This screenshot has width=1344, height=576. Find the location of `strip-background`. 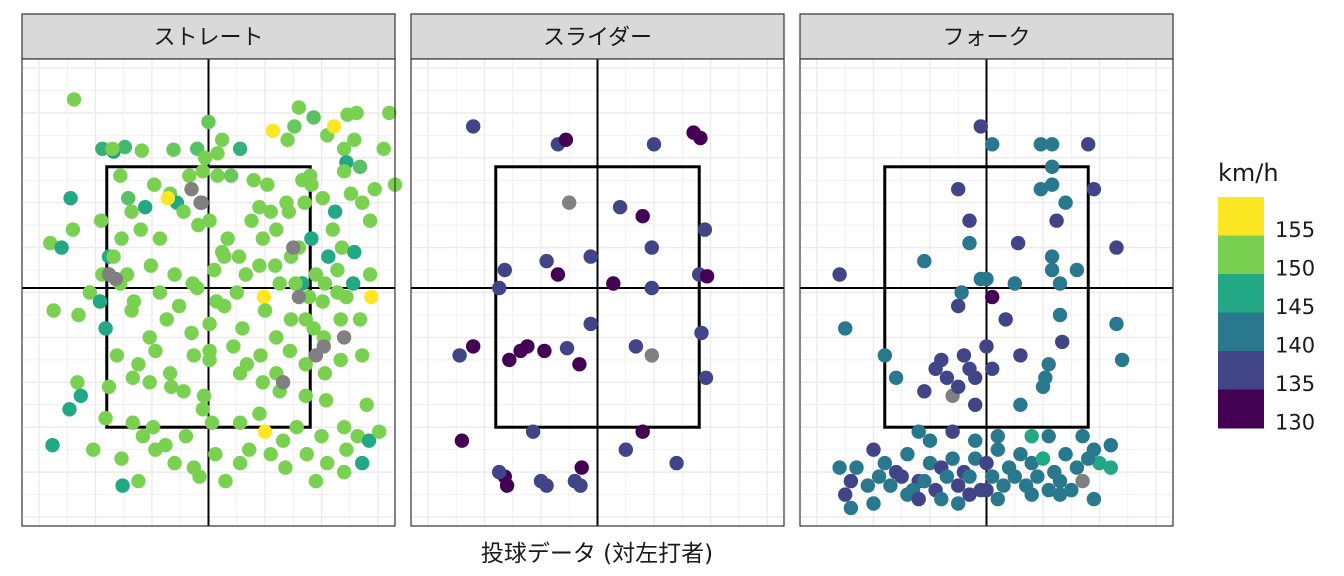

strip-background is located at coordinates (208, 36).